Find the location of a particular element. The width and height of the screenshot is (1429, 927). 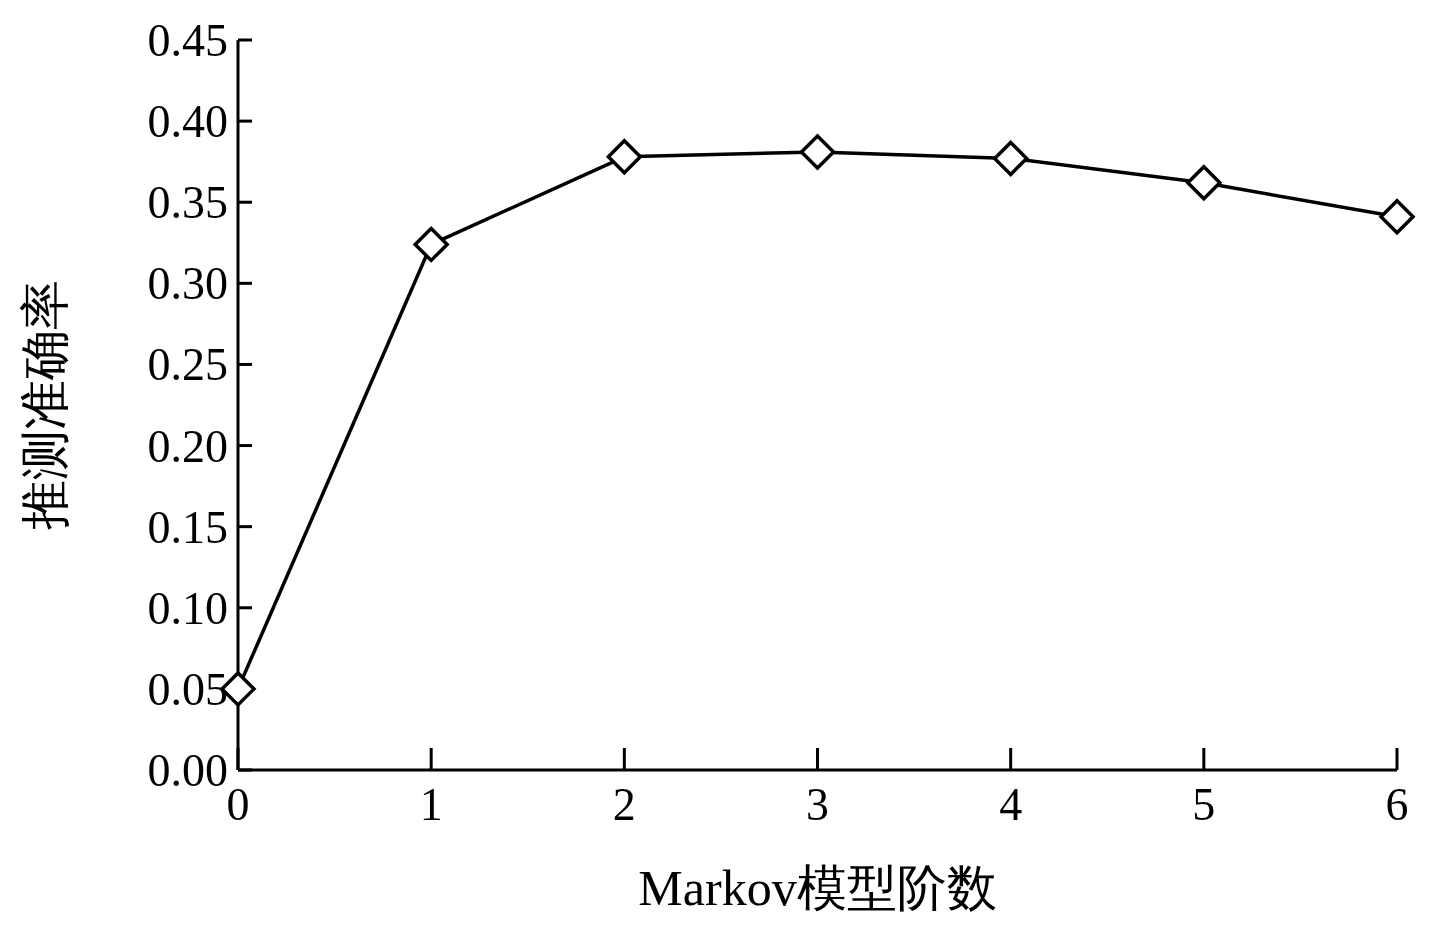

y-tick-label: 0.25 is located at coordinates (187, 365).